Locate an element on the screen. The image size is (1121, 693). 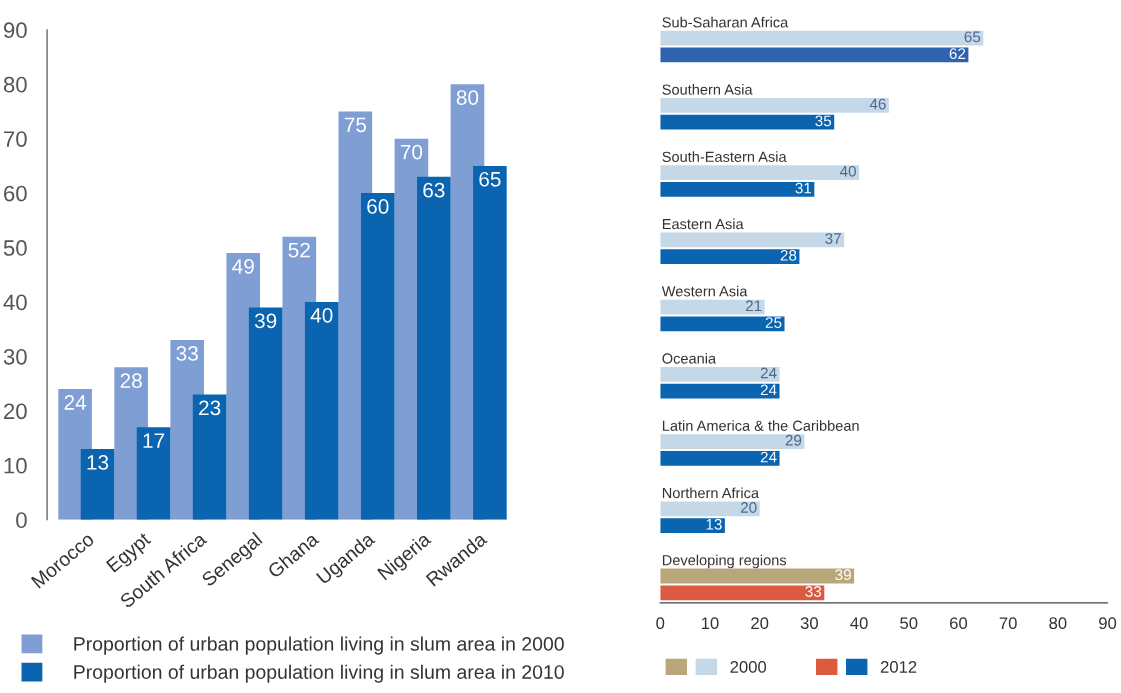
category-label: Western Asia is located at coordinates (704, 291).